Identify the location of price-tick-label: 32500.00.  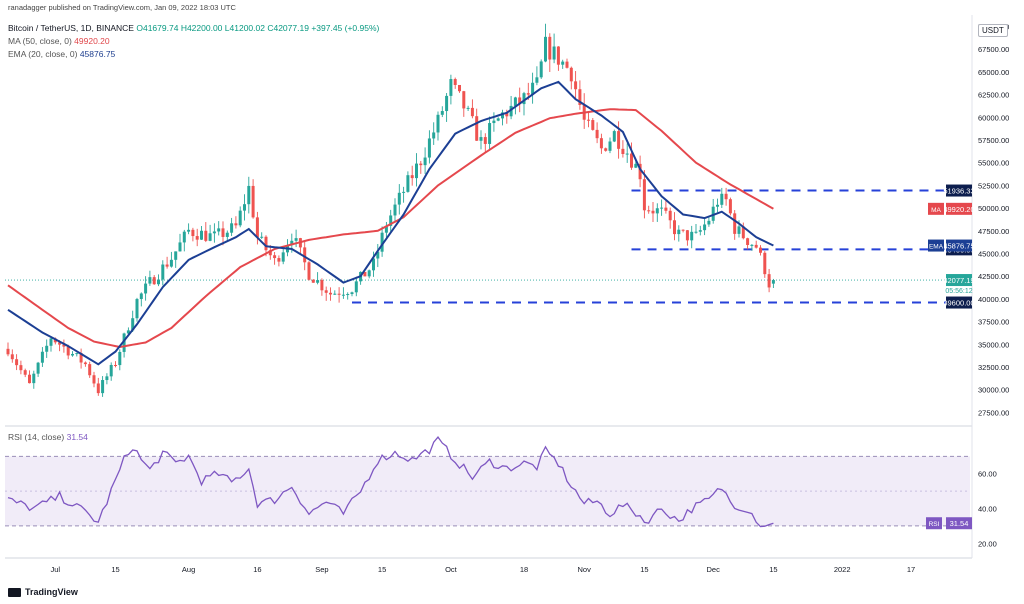
(993, 367).